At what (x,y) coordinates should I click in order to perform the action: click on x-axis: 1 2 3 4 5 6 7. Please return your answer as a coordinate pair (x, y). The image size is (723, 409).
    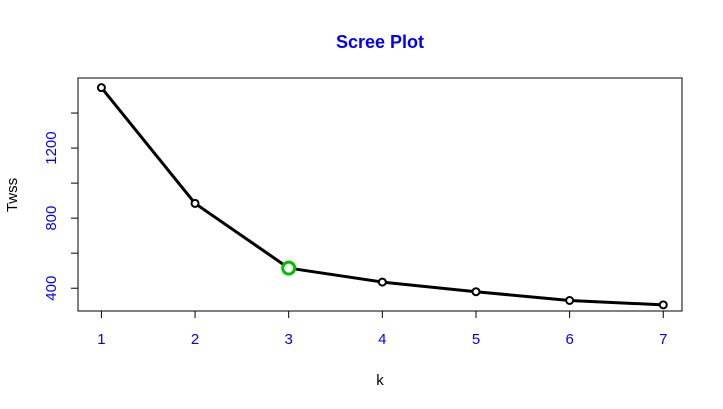
    Looking at the image, I should click on (382, 329).